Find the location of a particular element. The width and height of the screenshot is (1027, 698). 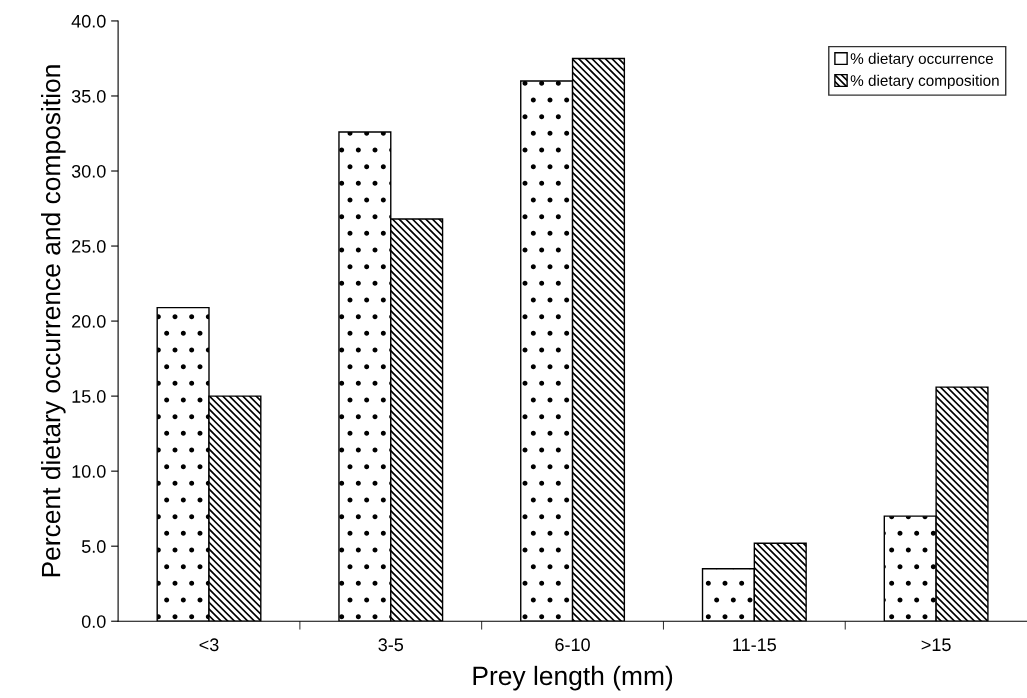

y-tick-label: 35.0 is located at coordinates (88, 96).